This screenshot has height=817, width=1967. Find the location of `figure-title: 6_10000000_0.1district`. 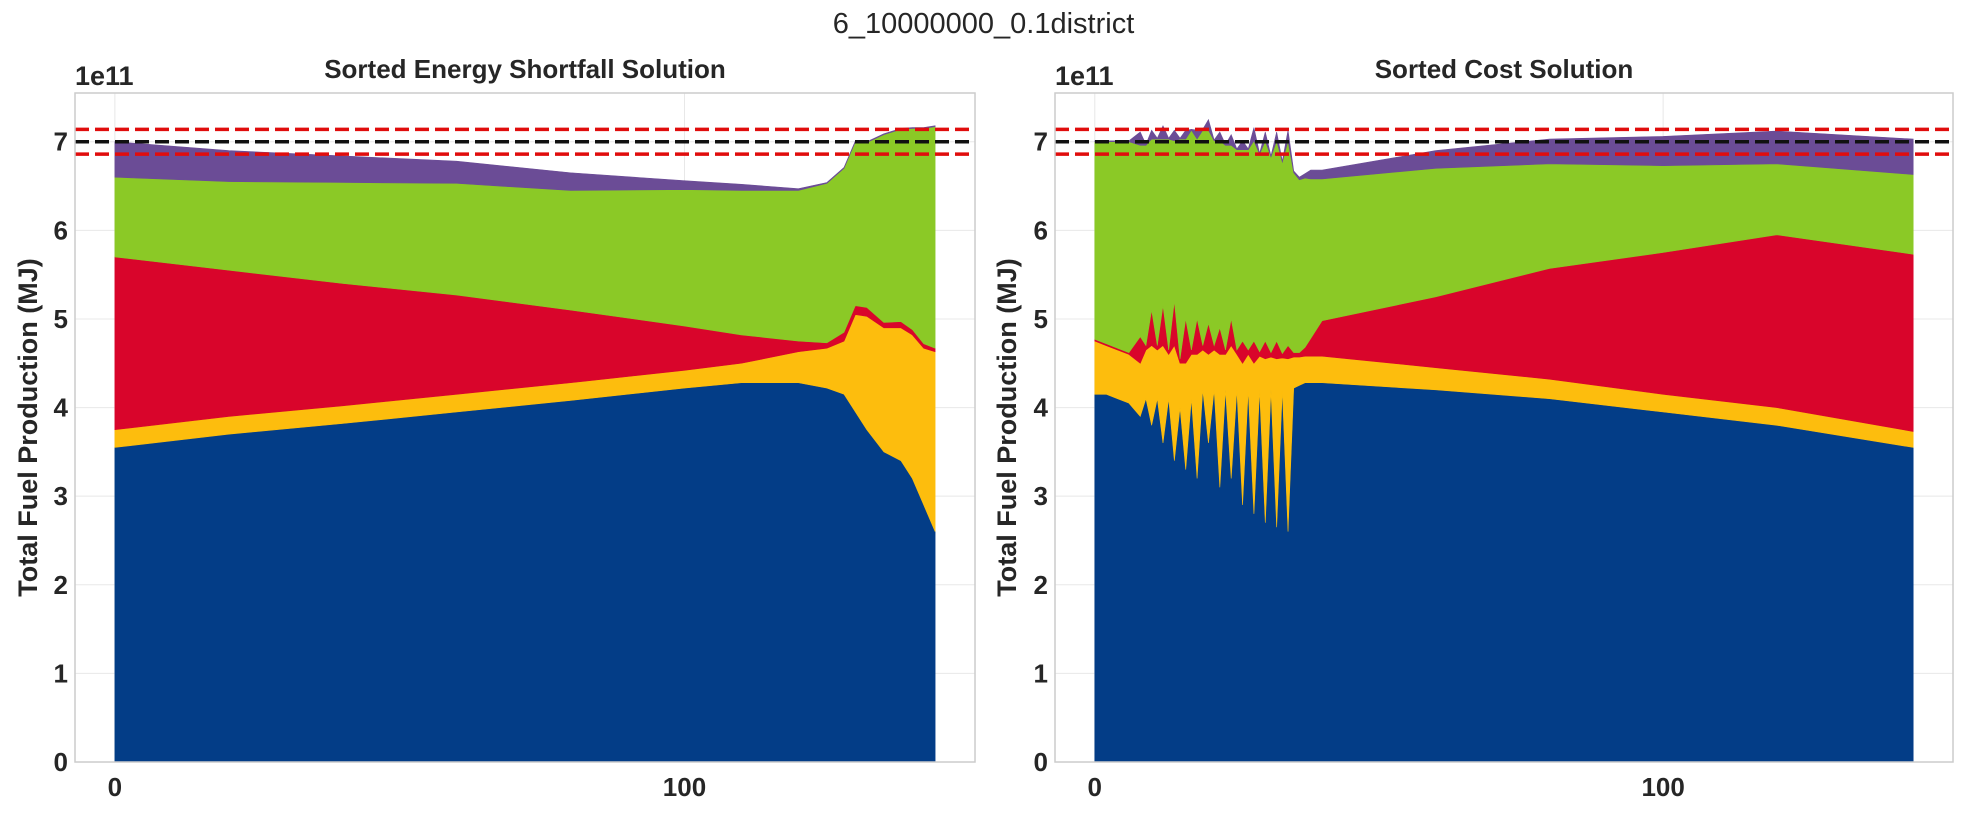

figure-title: 6_10000000_0.1district is located at coordinates (983, 24).